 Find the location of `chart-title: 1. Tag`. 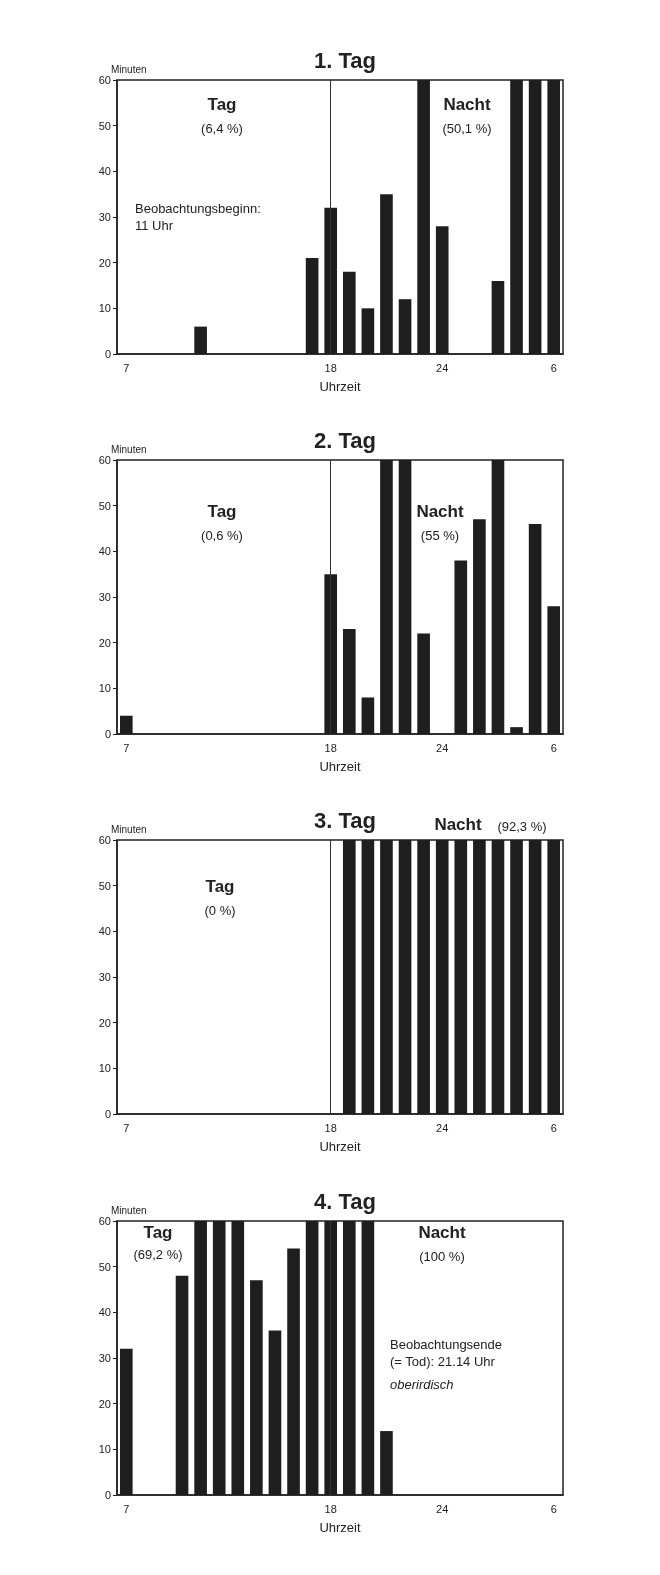

chart-title: 1. Tag is located at coordinates (345, 60).